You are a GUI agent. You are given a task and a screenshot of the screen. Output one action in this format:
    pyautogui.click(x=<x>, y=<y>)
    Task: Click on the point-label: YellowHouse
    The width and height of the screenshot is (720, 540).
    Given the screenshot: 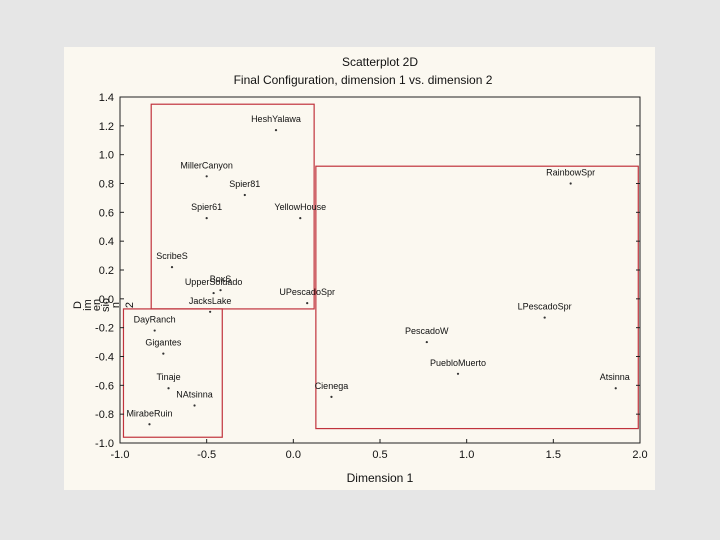 What is the action you would take?
    pyautogui.click(x=300, y=207)
    